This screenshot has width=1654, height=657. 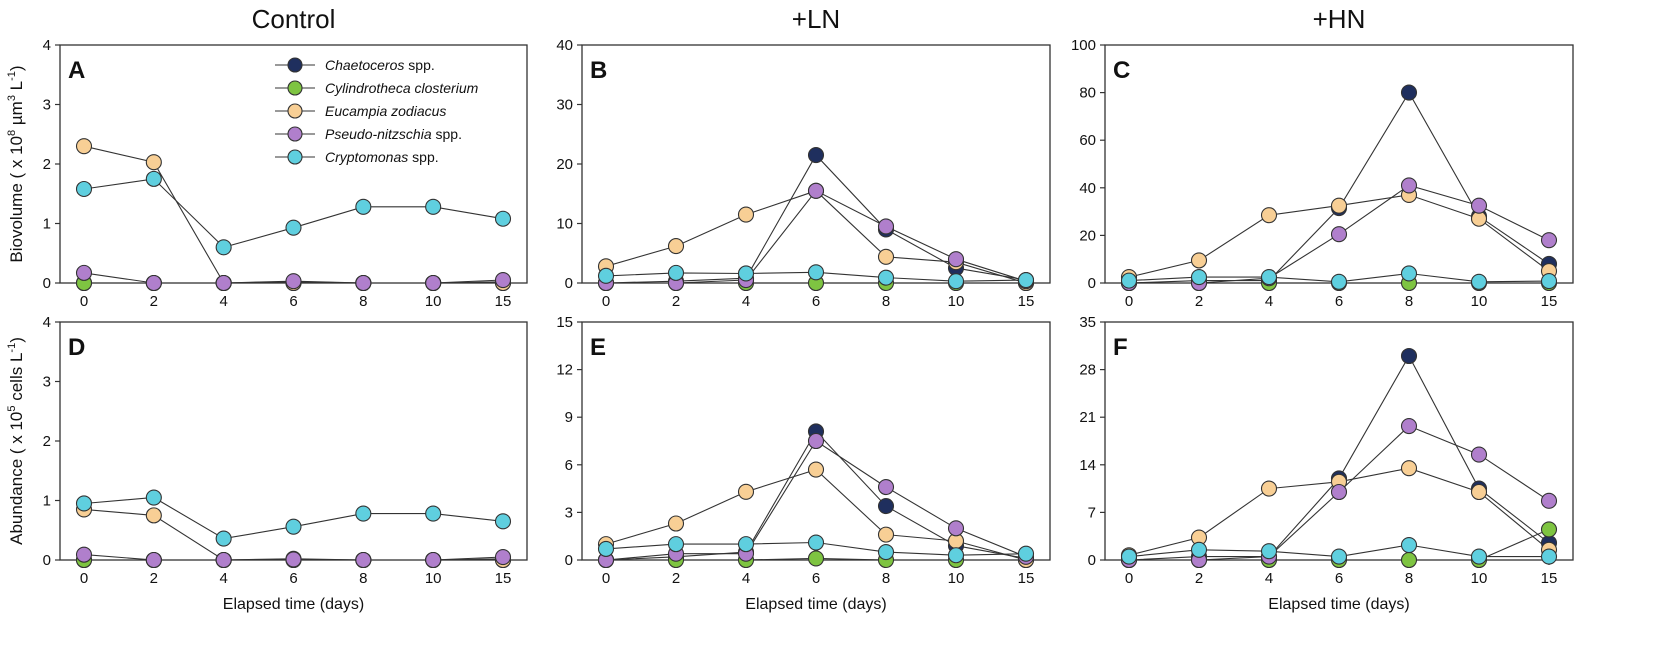 What do you see at coordinates (16, 88) in the screenshot?
I see `label-part: L` at bounding box center [16, 88].